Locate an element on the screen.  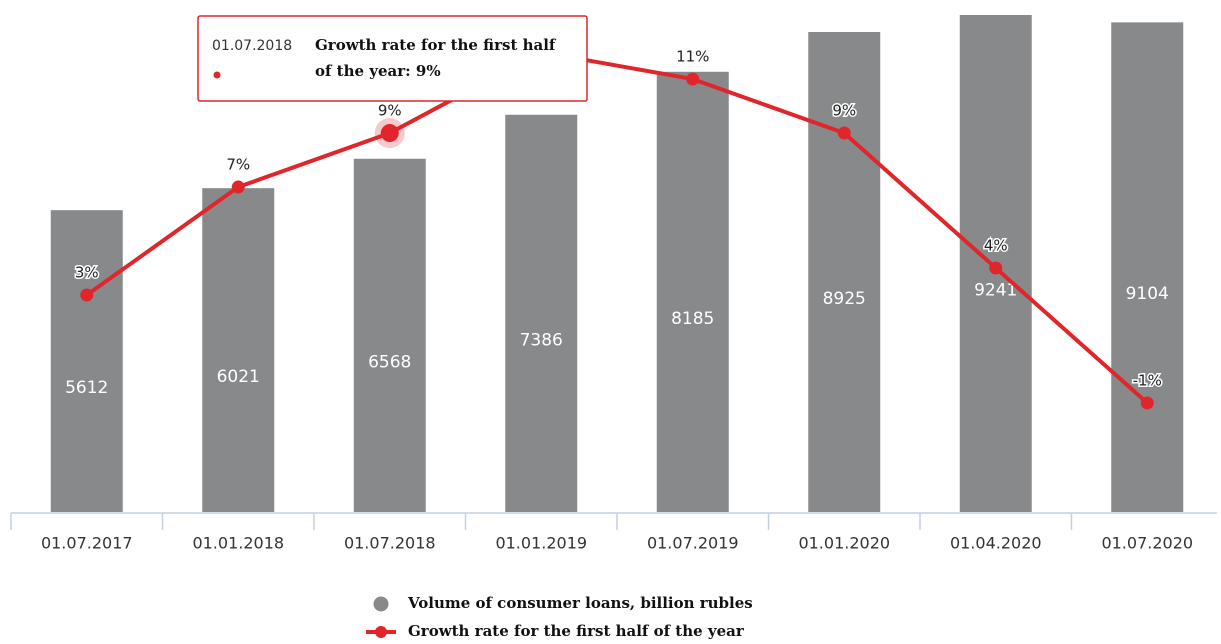
bar-label: 9241 is located at coordinates (995, 291).